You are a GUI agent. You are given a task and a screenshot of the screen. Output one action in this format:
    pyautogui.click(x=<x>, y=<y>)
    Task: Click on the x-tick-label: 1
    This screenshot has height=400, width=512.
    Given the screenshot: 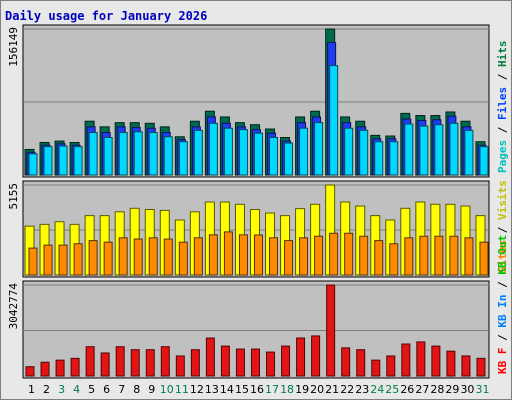 What is the action you would take?
    pyautogui.click(x=31, y=389)
    